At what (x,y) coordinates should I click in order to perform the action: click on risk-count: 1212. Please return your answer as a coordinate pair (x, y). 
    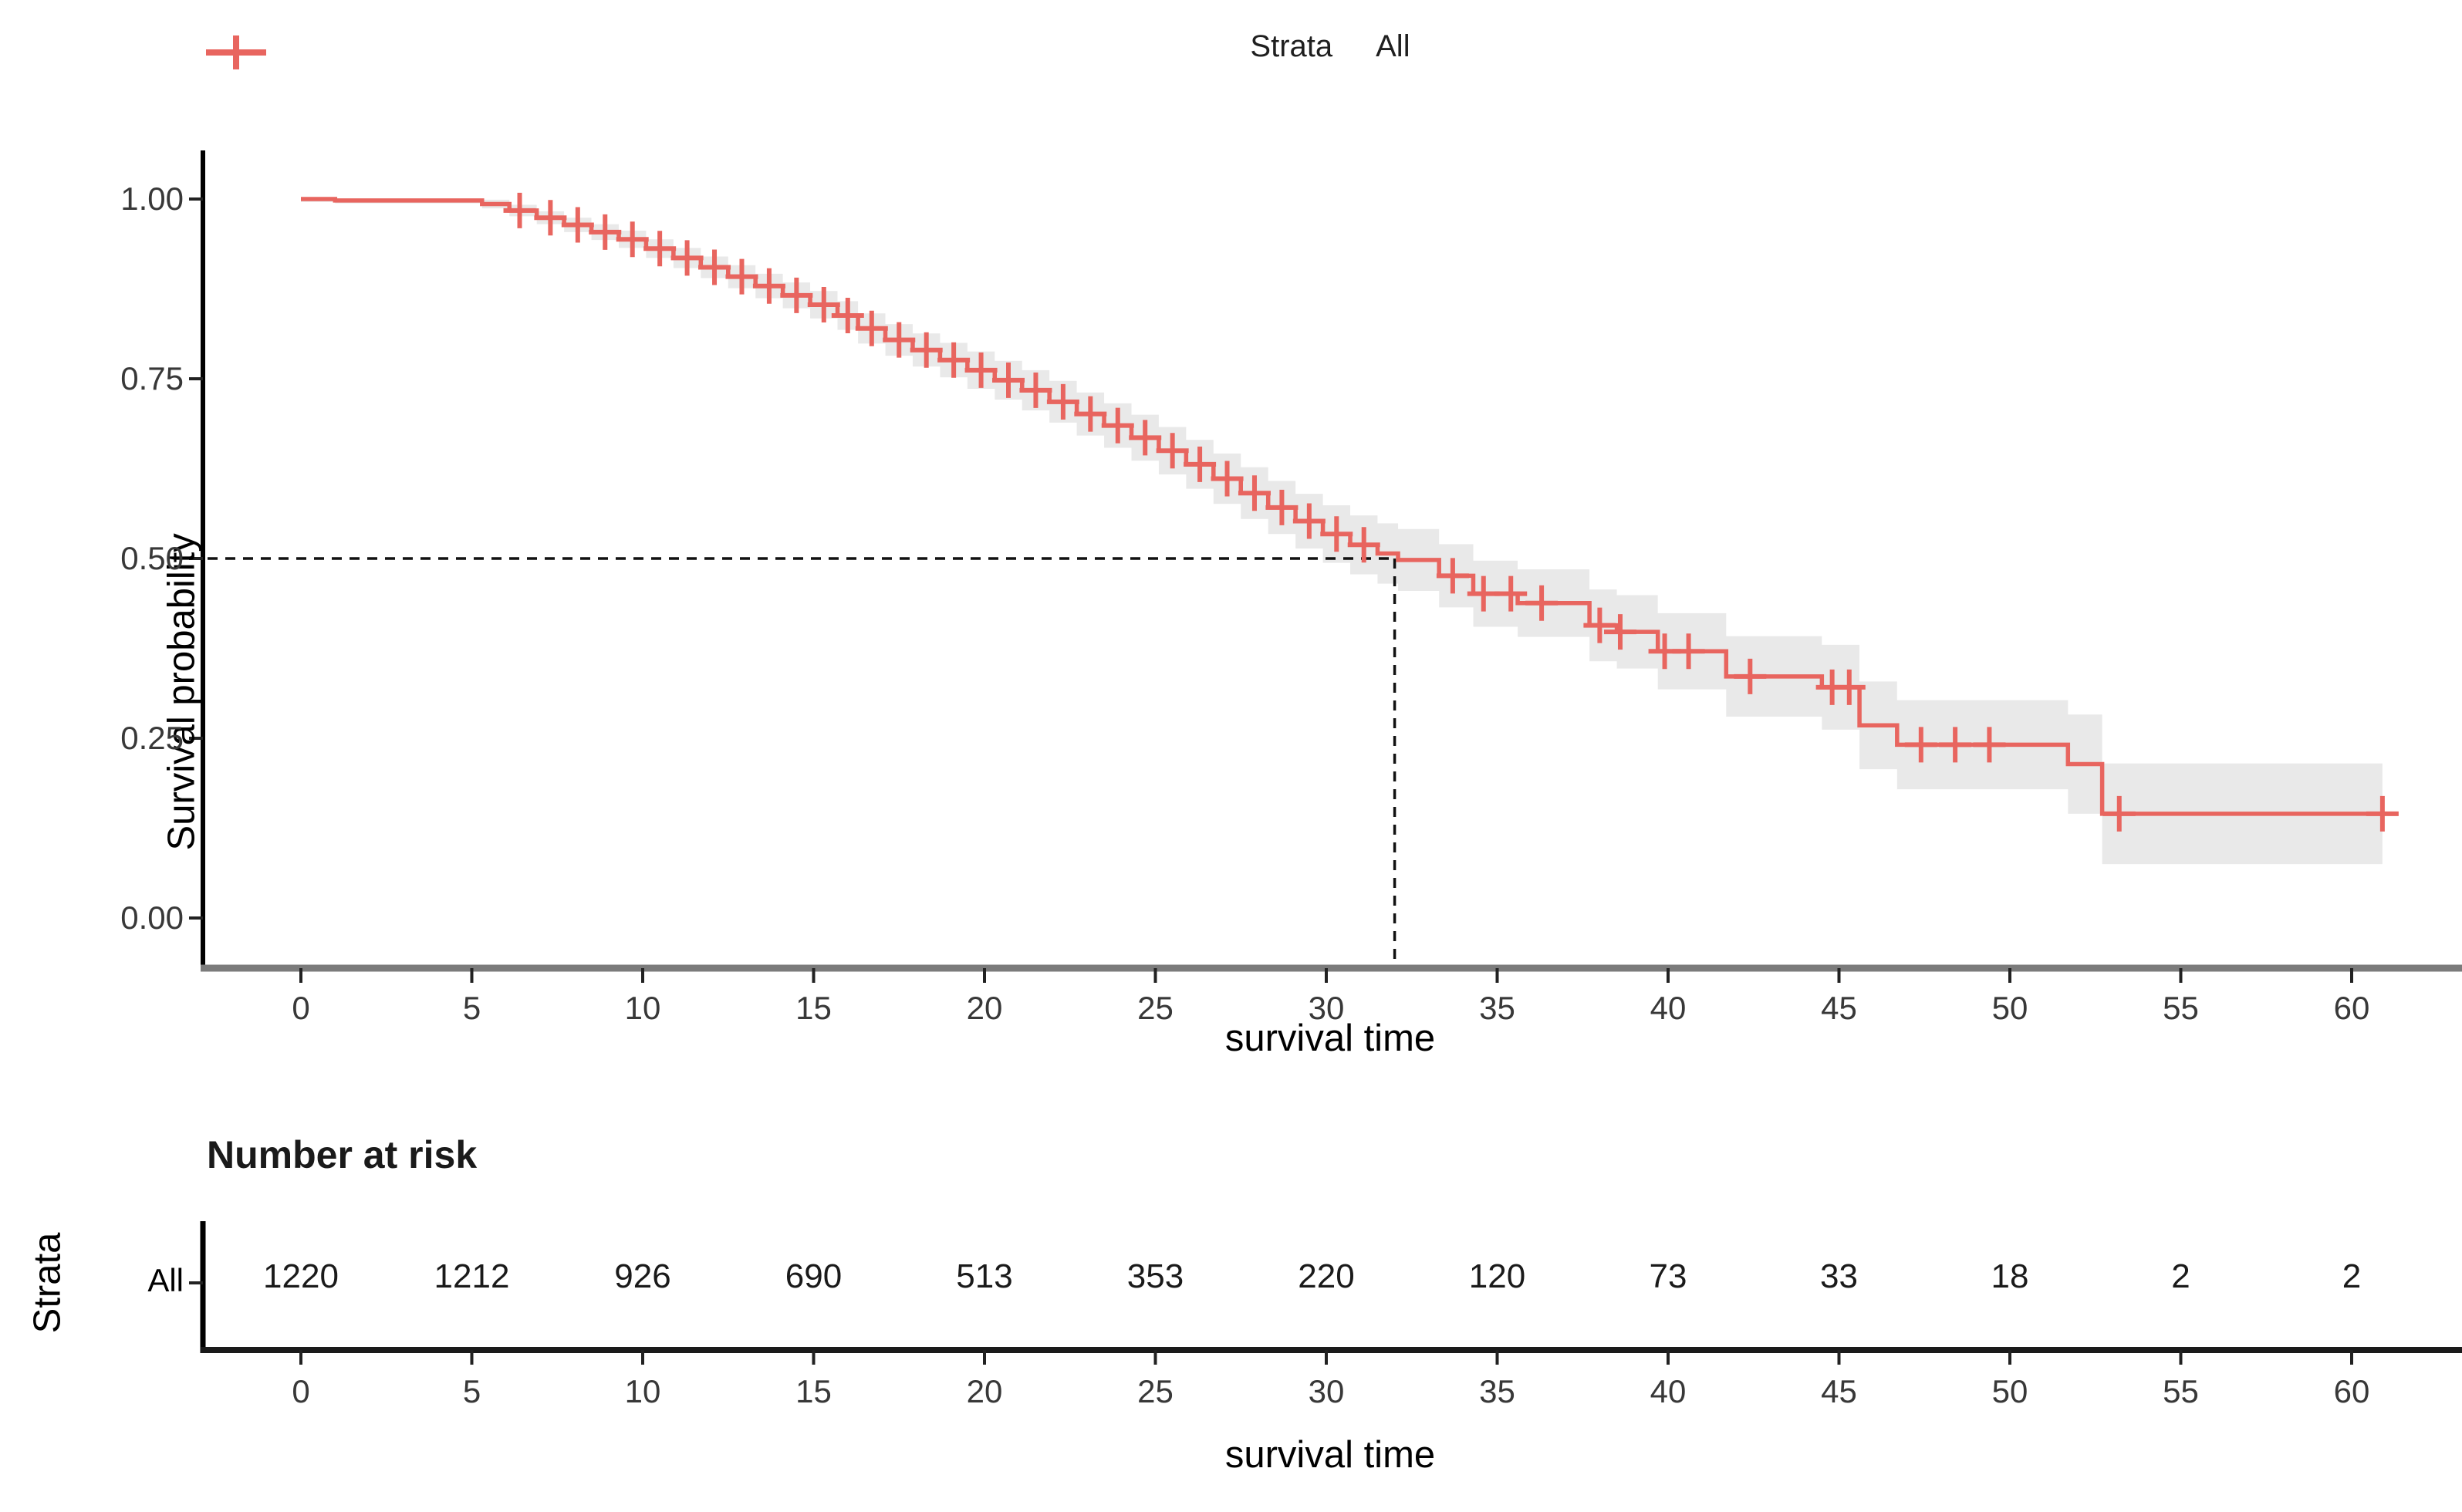
    Looking at the image, I should click on (472, 1276).